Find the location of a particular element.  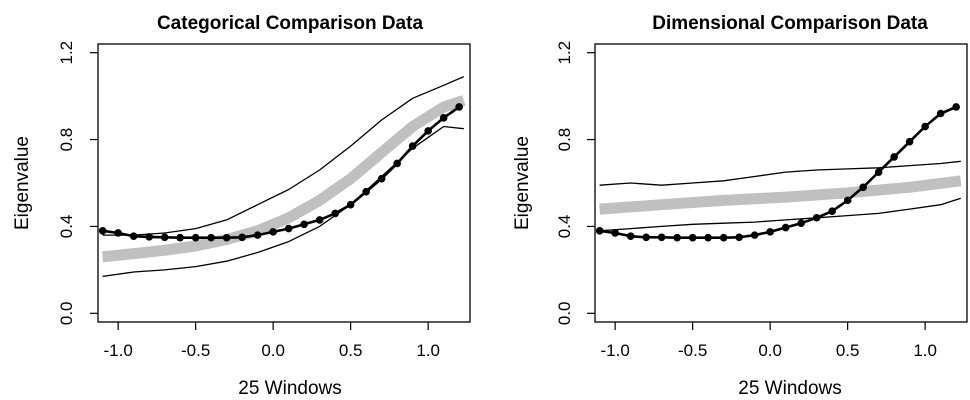

series-line-observed is located at coordinates (778, 172).